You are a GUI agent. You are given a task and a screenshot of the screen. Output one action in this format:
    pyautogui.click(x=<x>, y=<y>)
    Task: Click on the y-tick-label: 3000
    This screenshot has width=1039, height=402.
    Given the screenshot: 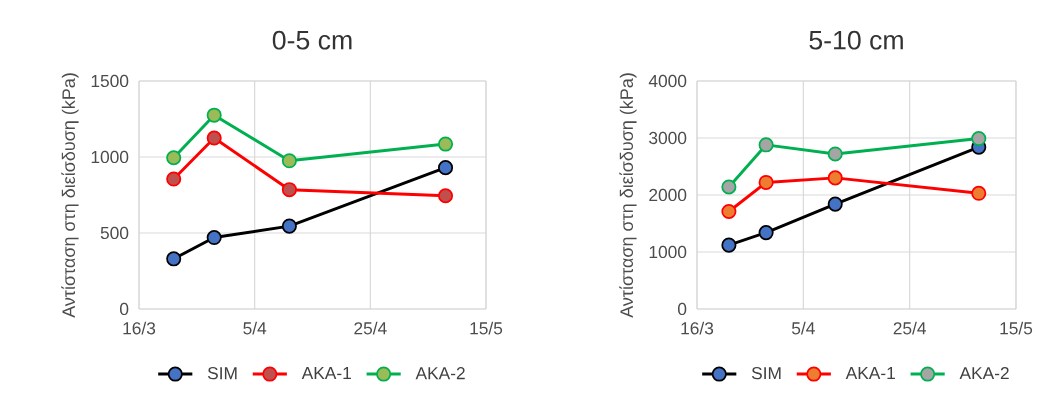 What is the action you would take?
    pyautogui.click(x=668, y=138)
    